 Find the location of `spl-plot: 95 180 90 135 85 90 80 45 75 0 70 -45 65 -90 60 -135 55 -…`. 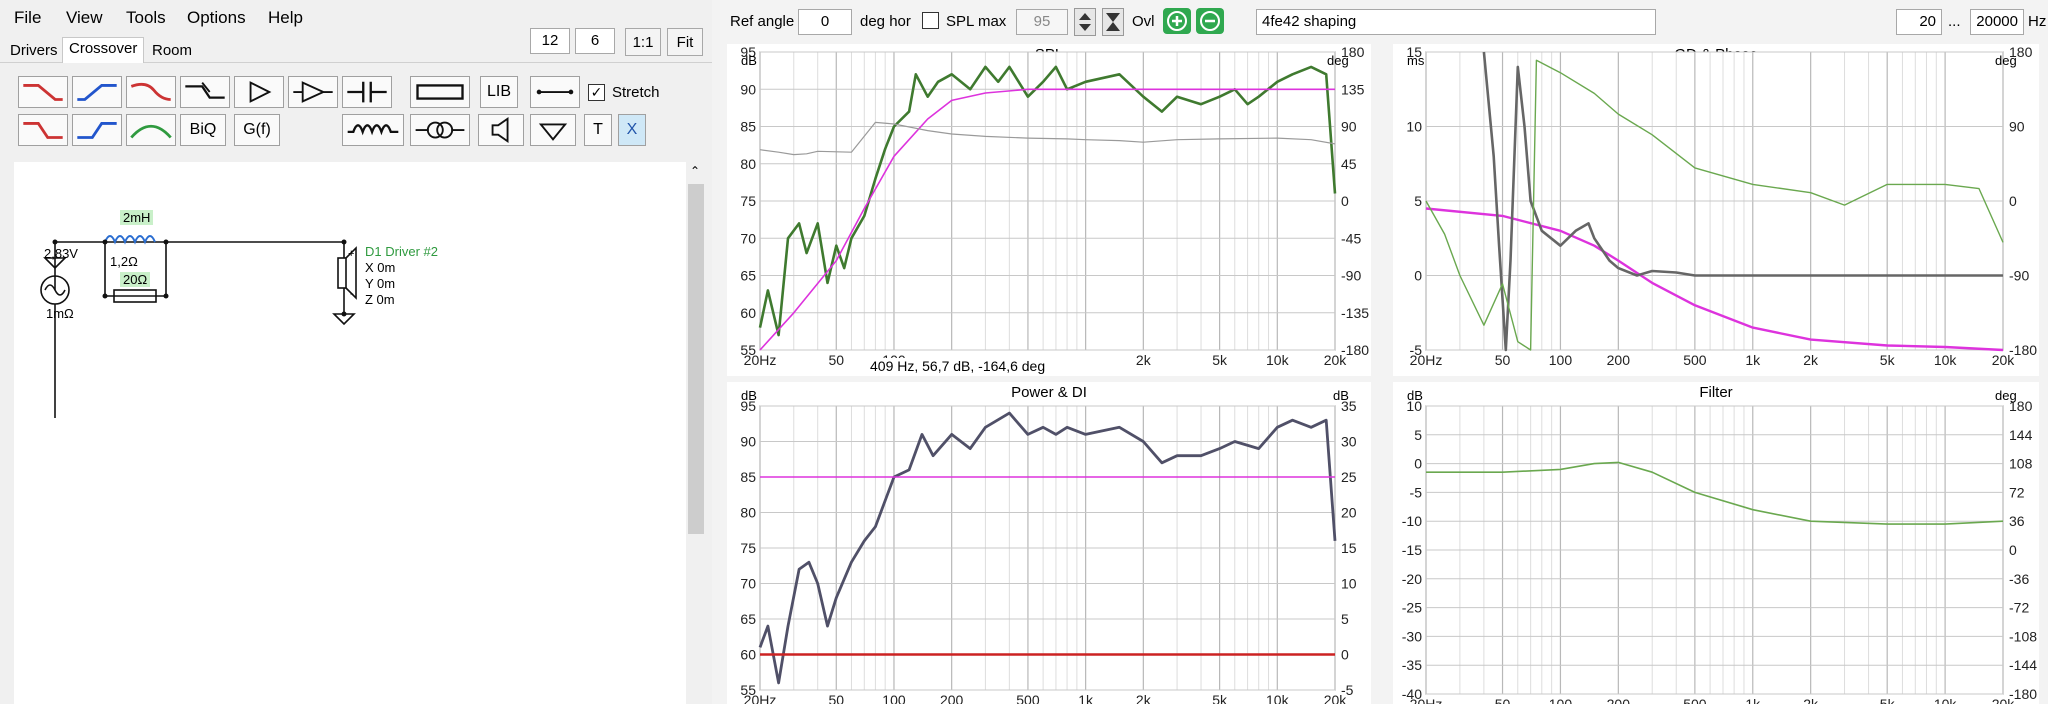

spl-plot: 95 180 90 135 85 90 80 45 75 0 70 -45 65 -90 60 -135 55 -… is located at coordinates (1054, 206).